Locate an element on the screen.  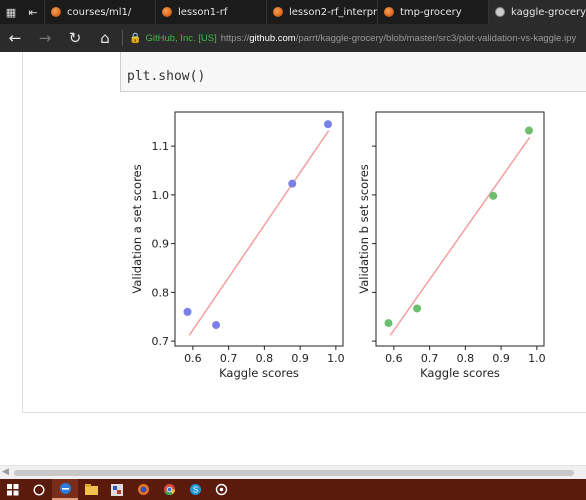
y-tick-label: 0.7 is located at coordinates (161, 341).